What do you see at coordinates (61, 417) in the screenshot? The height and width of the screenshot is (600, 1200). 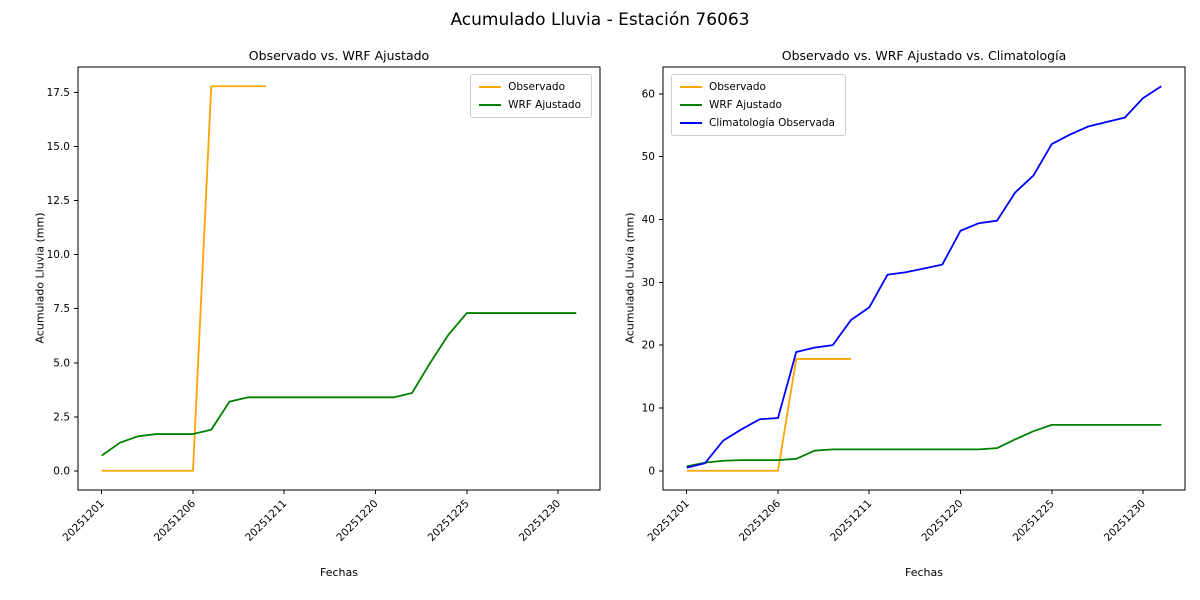 I see `y-tick-label: 2.5` at bounding box center [61, 417].